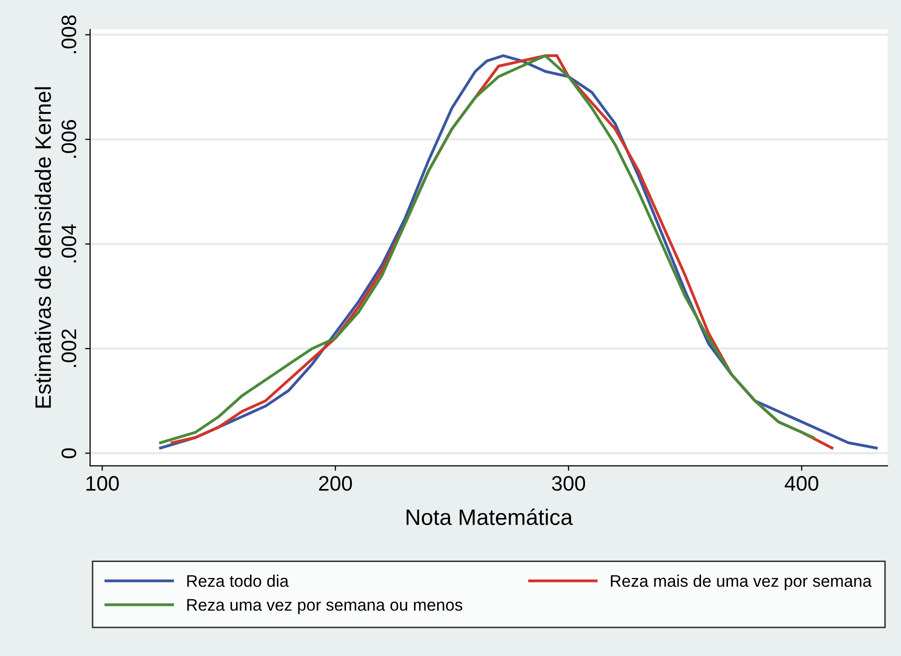  Describe the element at coordinates (69, 243) in the screenshot. I see `y-tick-label: .004` at that location.